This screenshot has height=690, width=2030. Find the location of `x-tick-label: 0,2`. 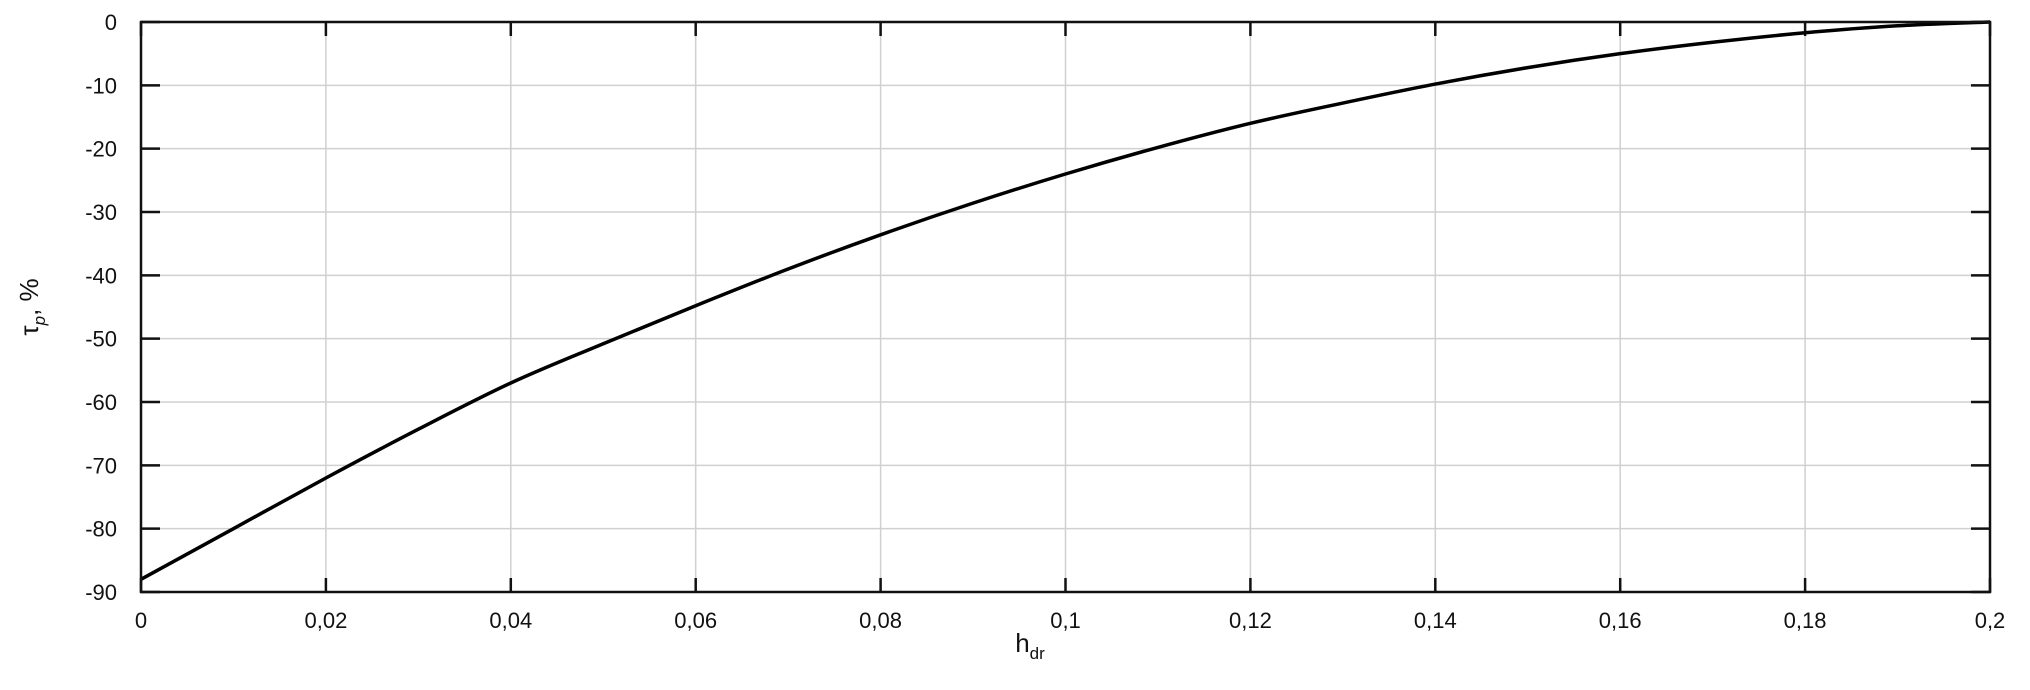

x-tick-label: 0,2 is located at coordinates (1990, 620).